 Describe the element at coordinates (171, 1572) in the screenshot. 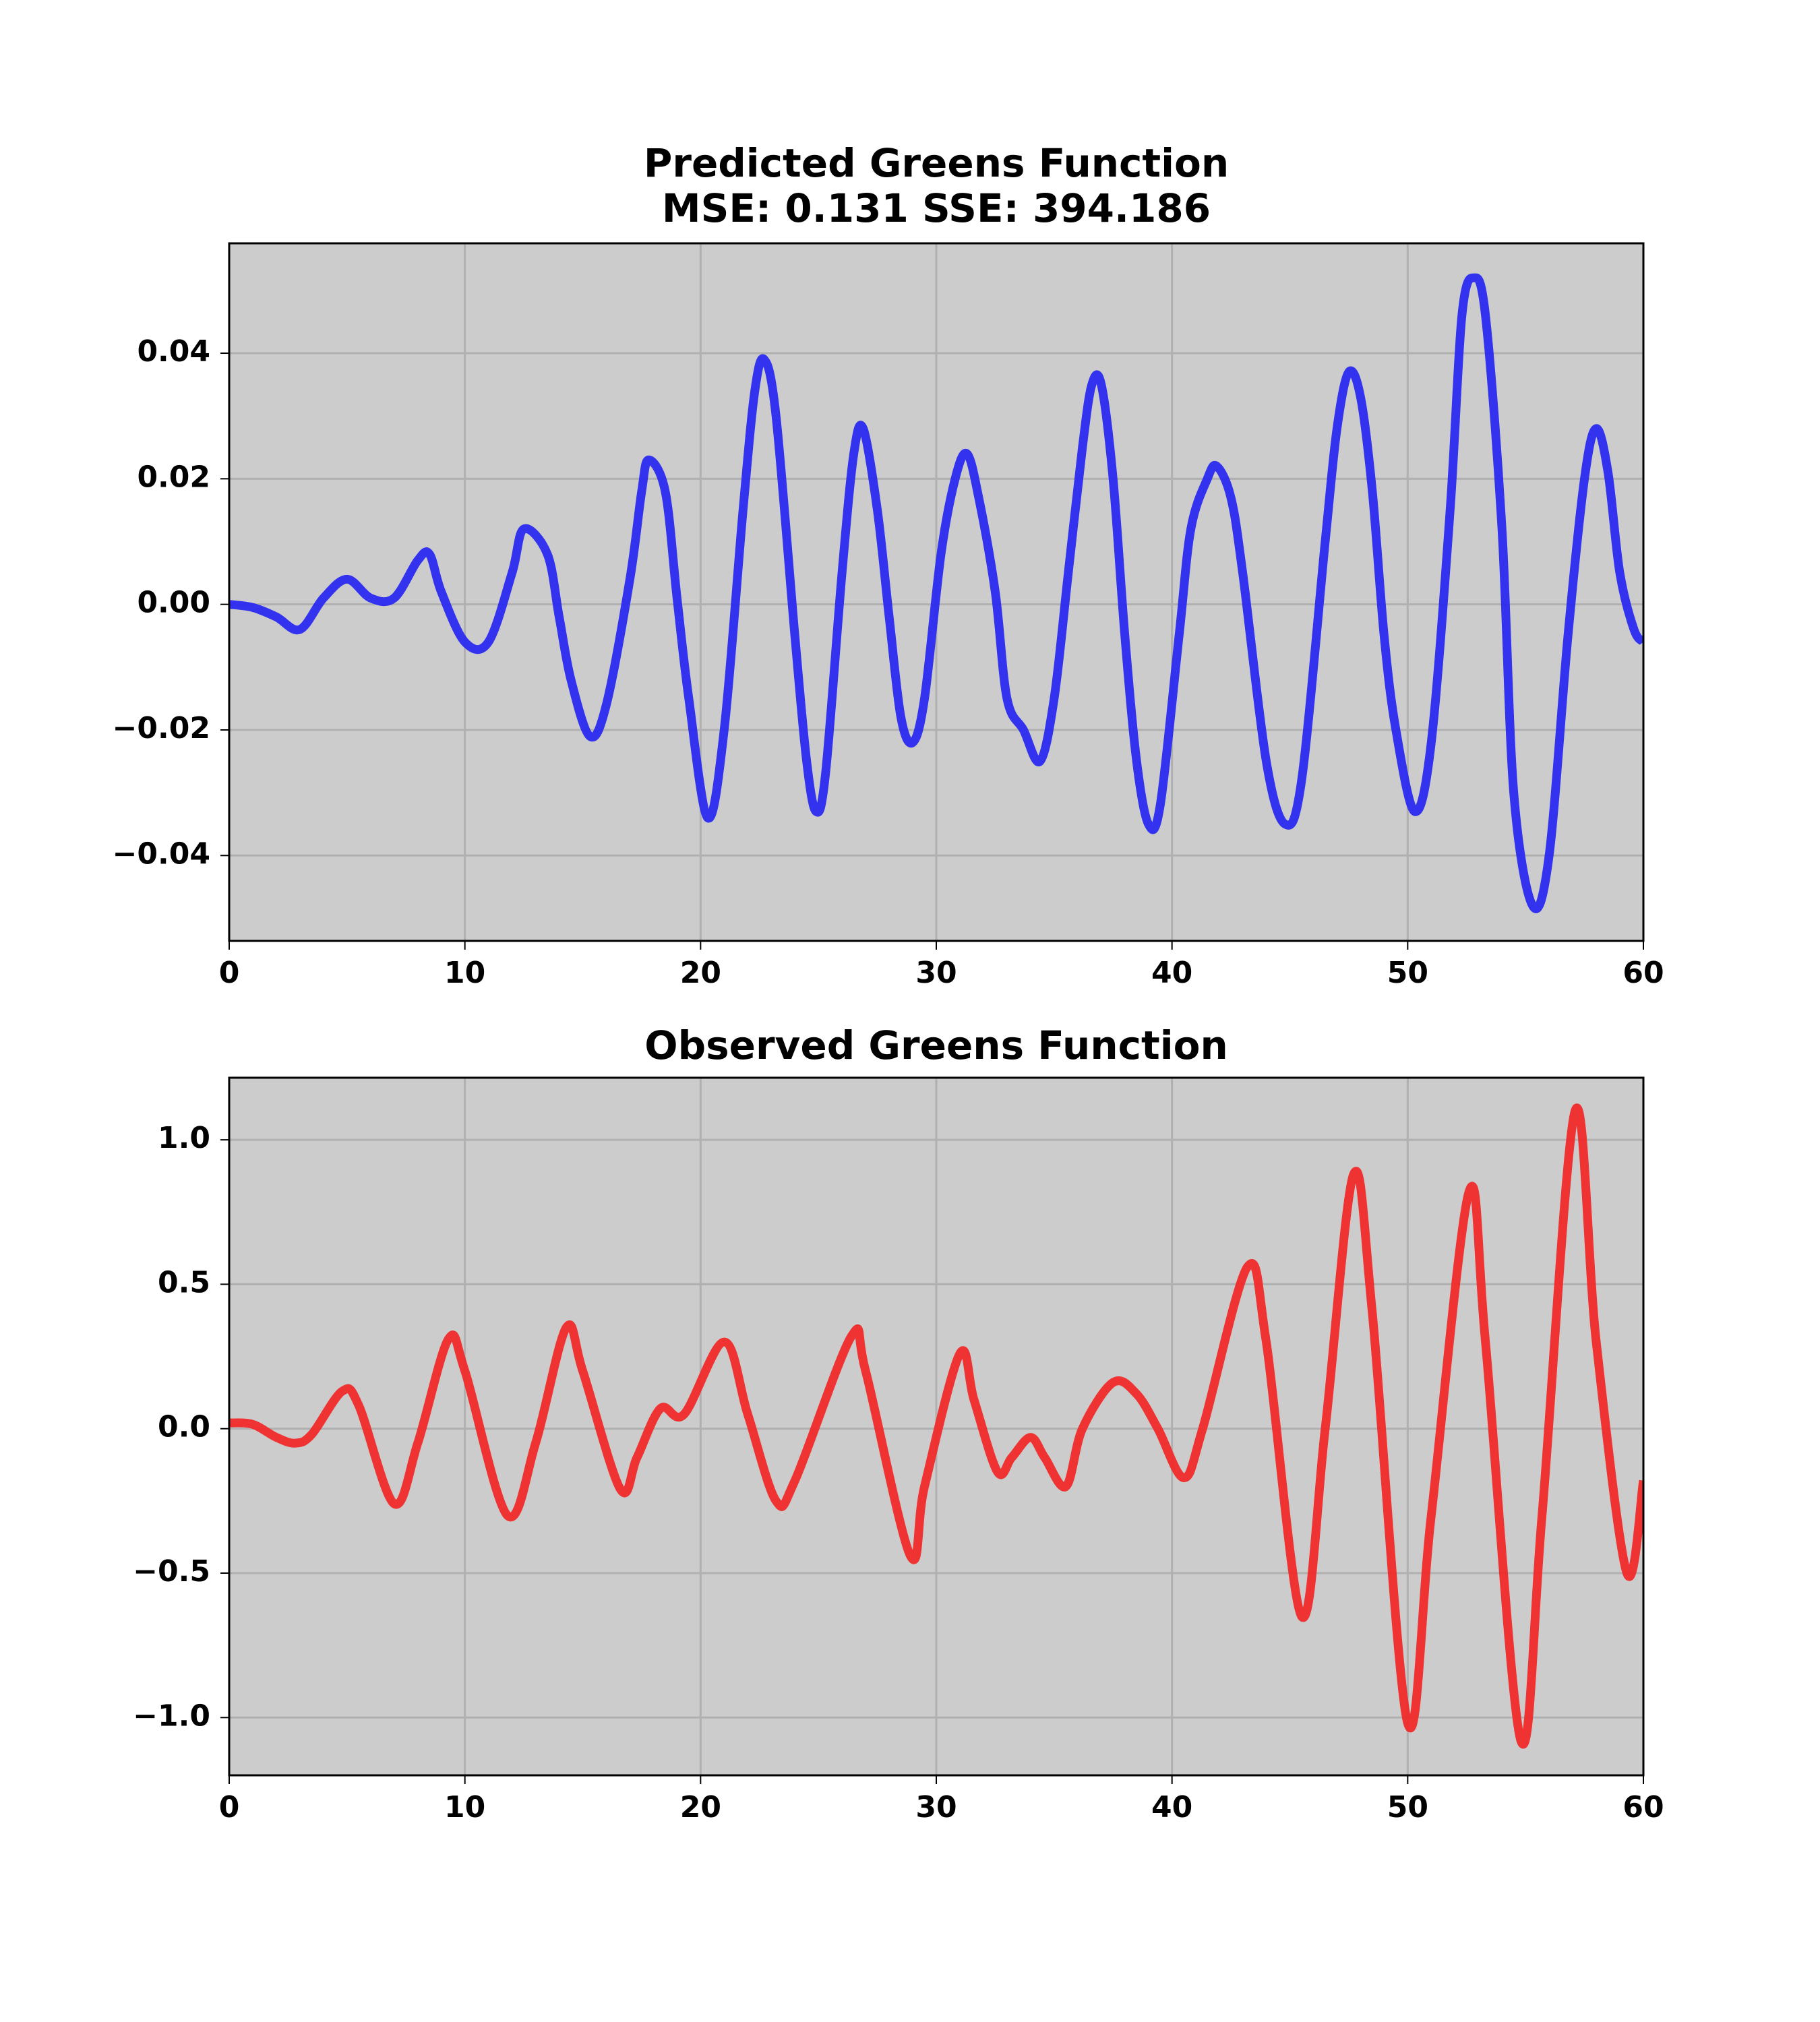

I see `y-tick-label: −0.5` at that location.